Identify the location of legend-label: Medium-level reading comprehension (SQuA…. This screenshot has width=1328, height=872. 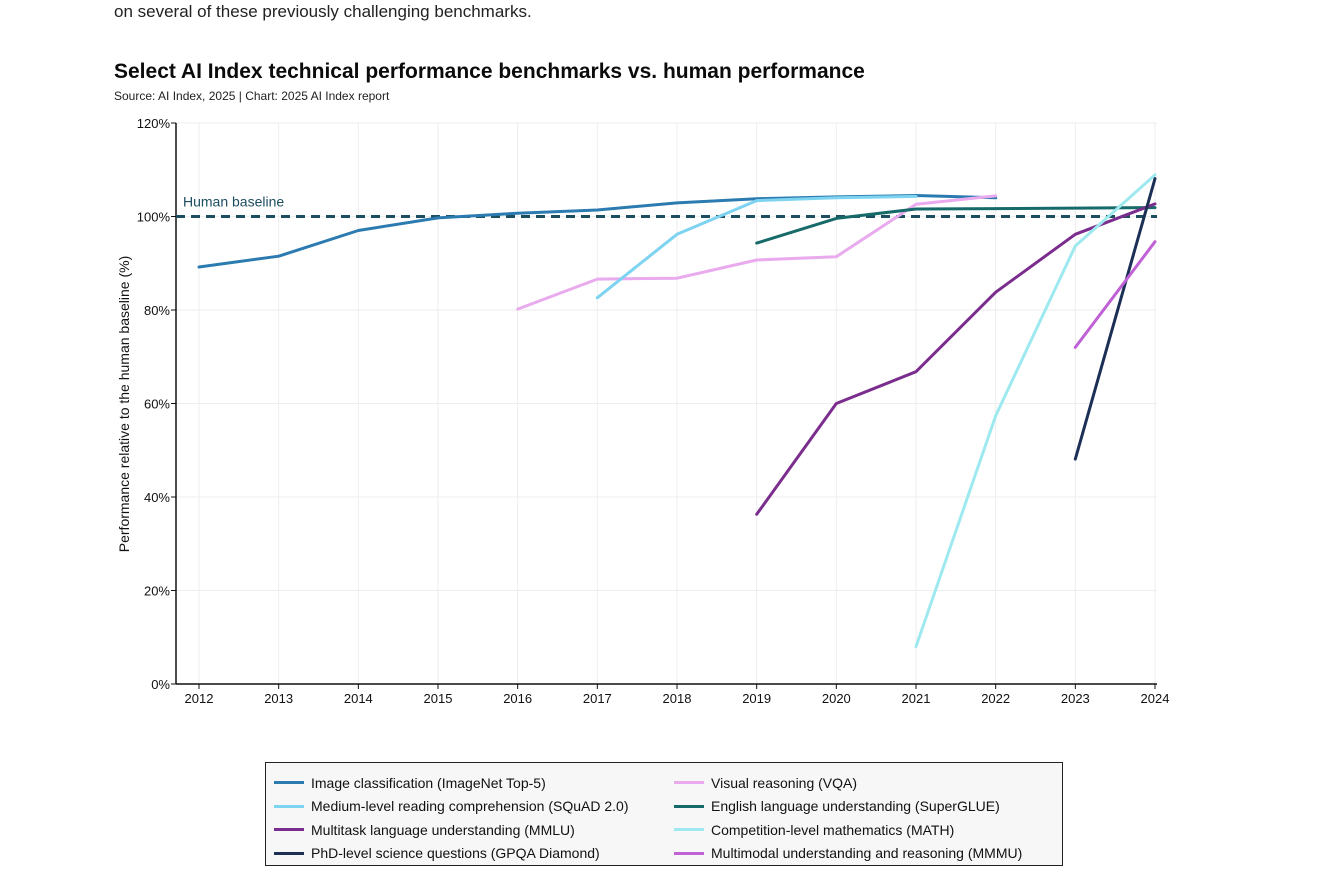
(470, 806).